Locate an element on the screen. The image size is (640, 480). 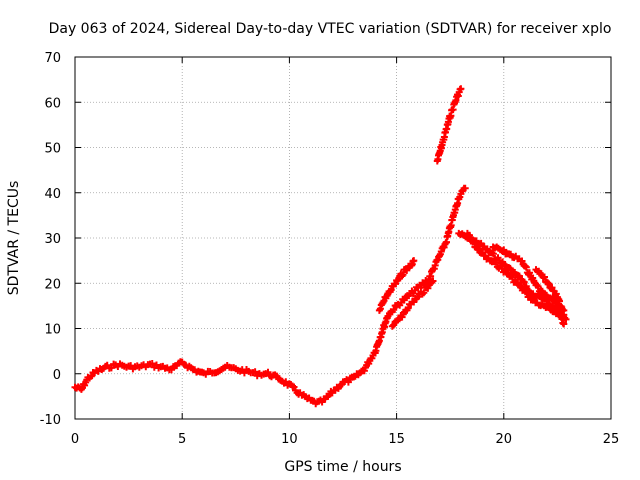
y-tick-label: -10 is located at coordinates (50, 420).